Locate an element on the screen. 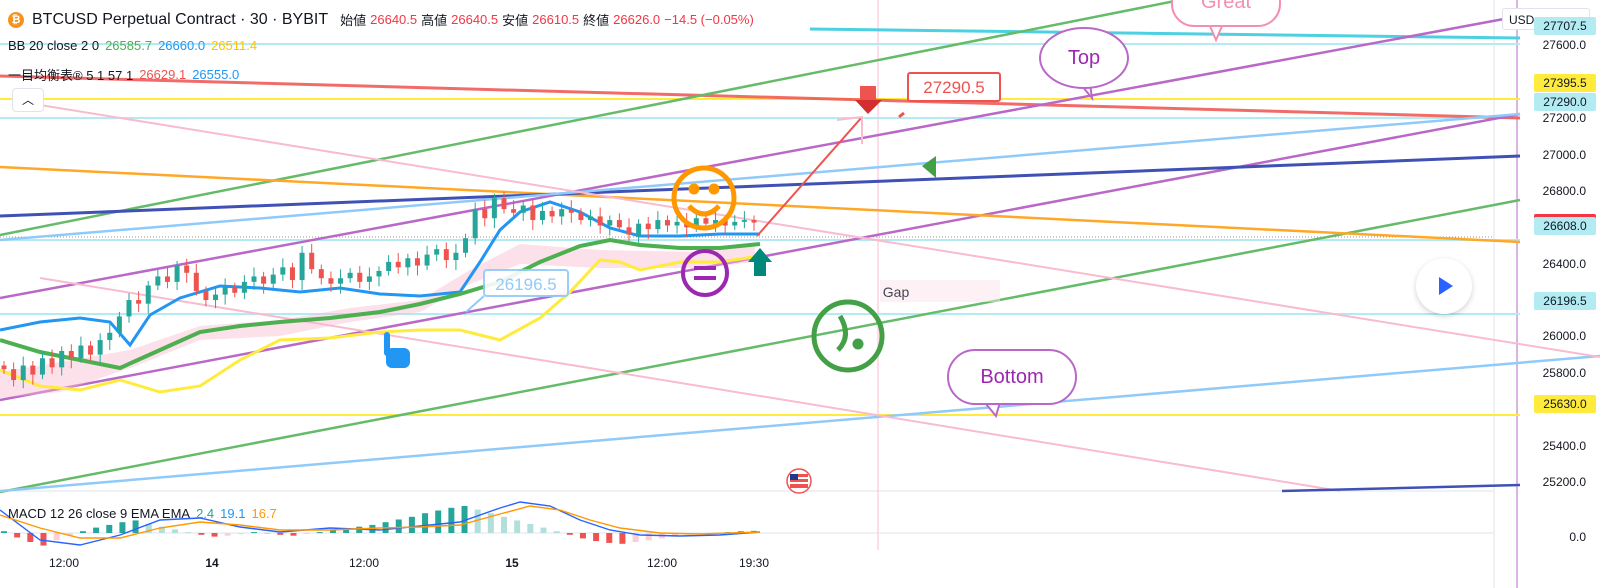  macd-value-3: 16.7 is located at coordinates (264, 513).